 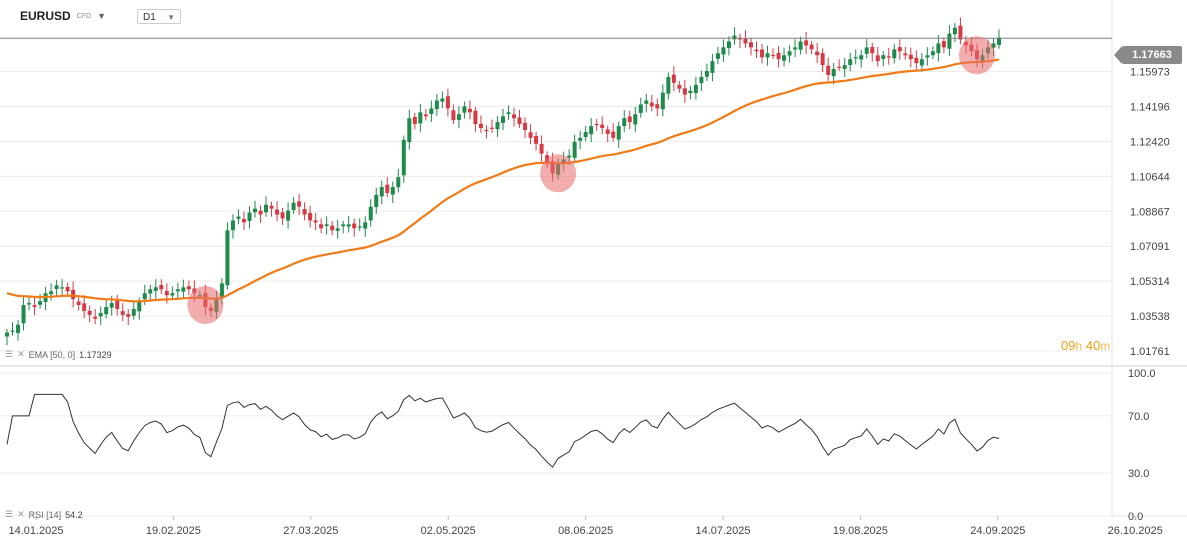 What do you see at coordinates (159, 16) in the screenshot?
I see `timeframe-select: D1 ▼` at bounding box center [159, 16].